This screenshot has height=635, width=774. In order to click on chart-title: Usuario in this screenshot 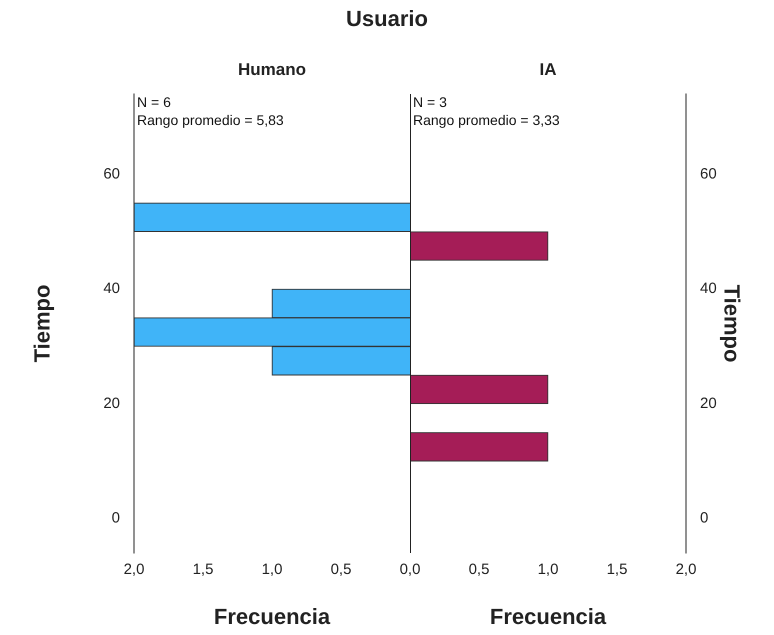, I will do `click(387, 19)`.